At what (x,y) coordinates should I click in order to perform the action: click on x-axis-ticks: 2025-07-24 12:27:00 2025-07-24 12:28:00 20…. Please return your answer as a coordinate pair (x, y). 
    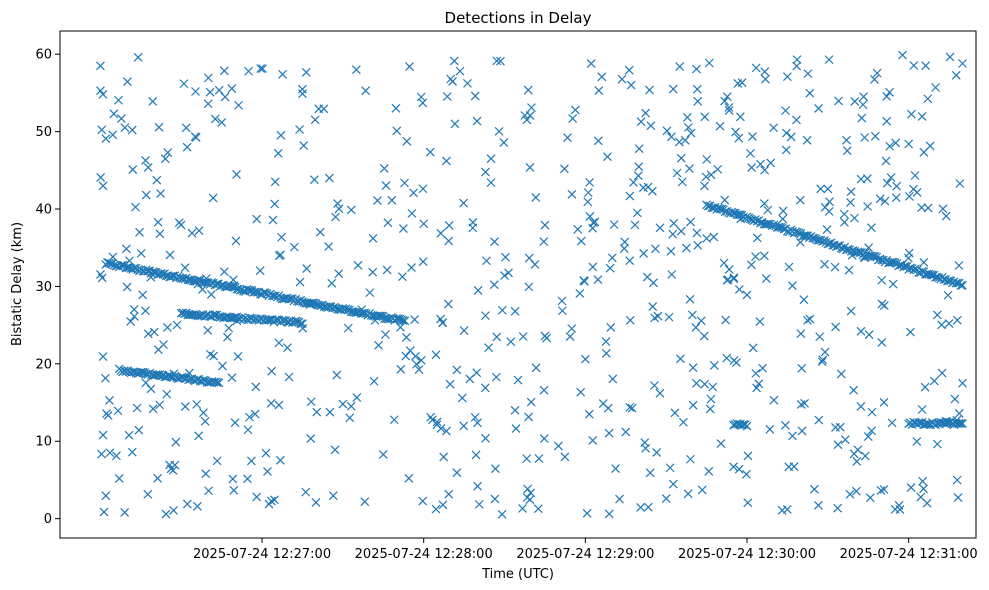
    Looking at the image, I should click on (585, 550).